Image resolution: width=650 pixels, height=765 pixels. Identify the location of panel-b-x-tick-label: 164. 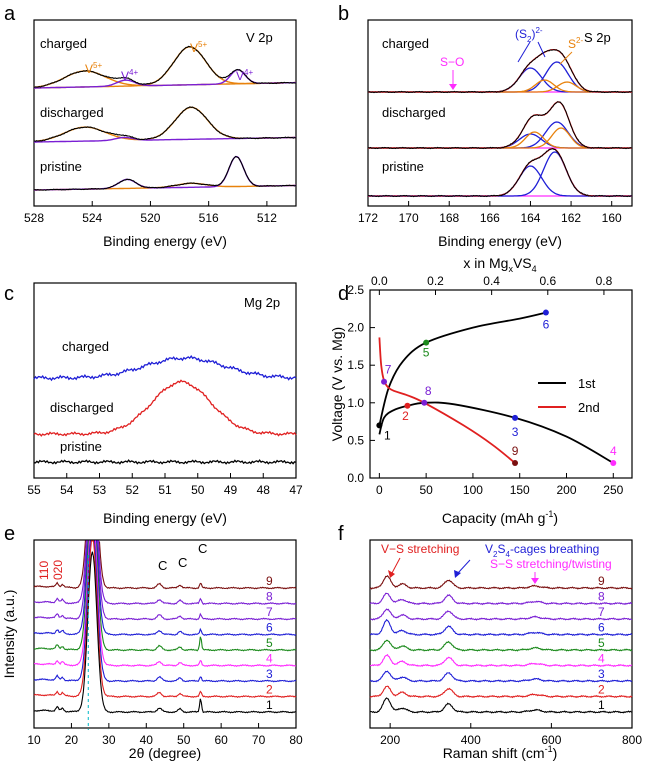
(530, 218).